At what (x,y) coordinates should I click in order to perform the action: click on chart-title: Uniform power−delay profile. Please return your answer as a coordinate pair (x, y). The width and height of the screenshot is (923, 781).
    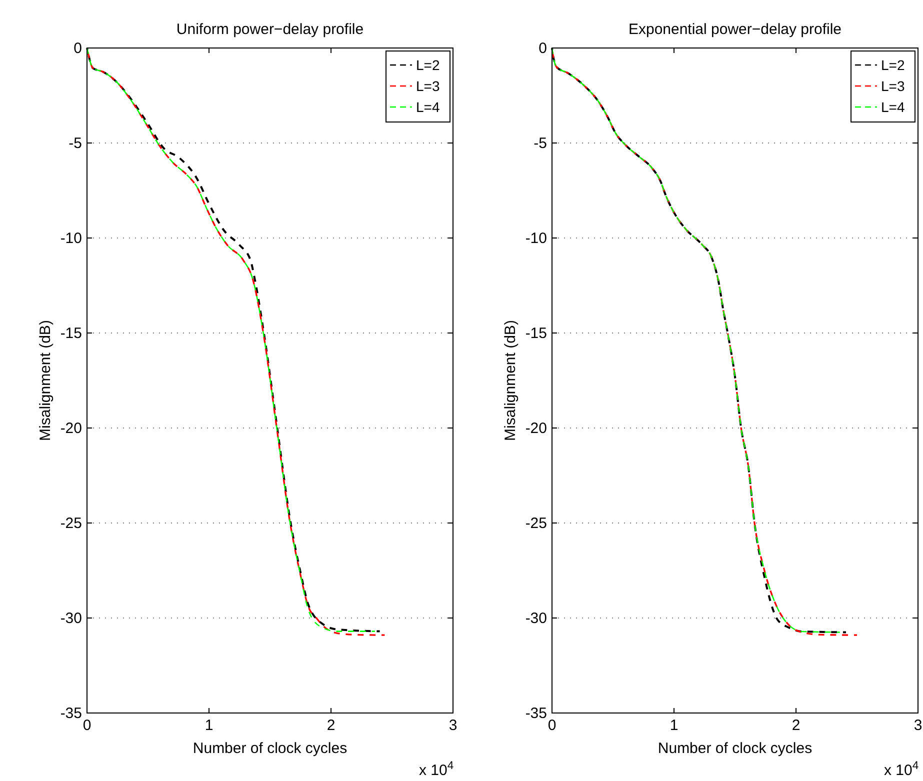
    Looking at the image, I should click on (270, 29).